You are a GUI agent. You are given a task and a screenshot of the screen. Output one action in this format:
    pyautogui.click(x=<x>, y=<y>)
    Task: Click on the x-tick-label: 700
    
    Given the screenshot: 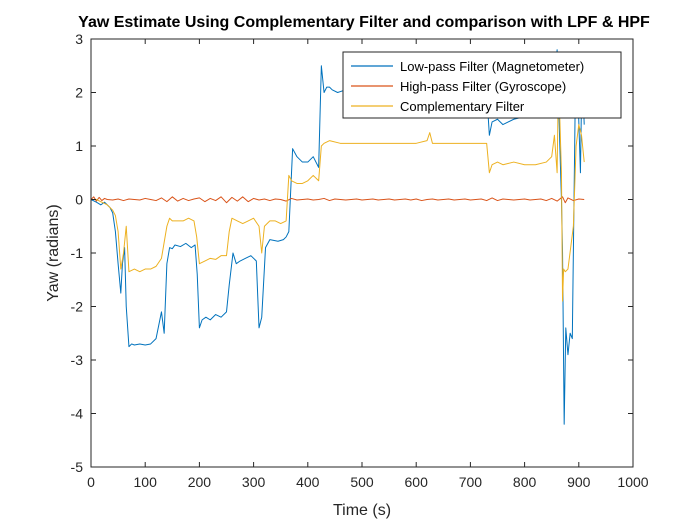 What is the action you would take?
    pyautogui.click(x=471, y=482)
    